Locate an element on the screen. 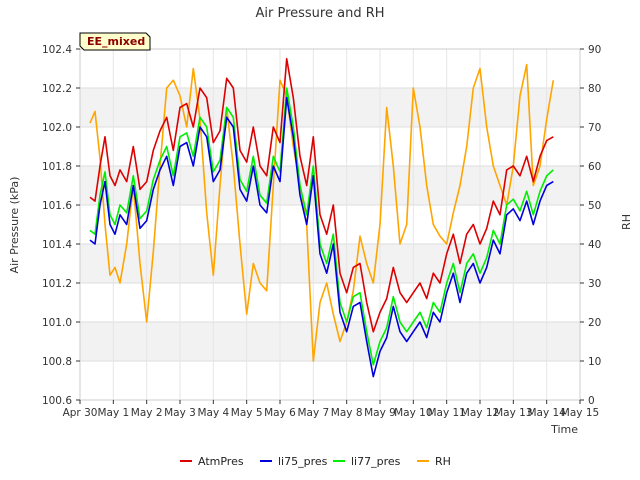  x-tick-label: May 7 is located at coordinates (313, 413).